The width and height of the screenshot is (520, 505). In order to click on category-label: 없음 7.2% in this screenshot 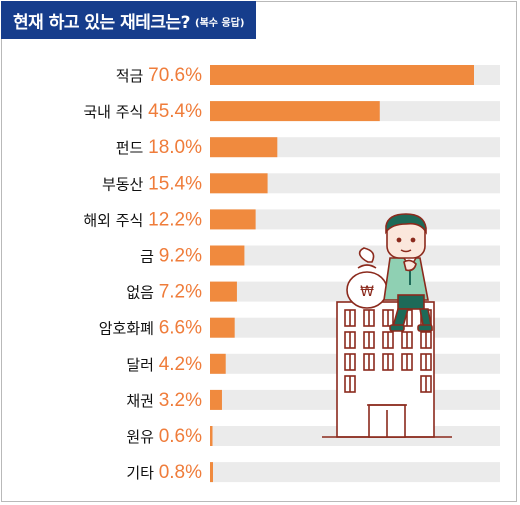, I will do `click(164, 292)`.